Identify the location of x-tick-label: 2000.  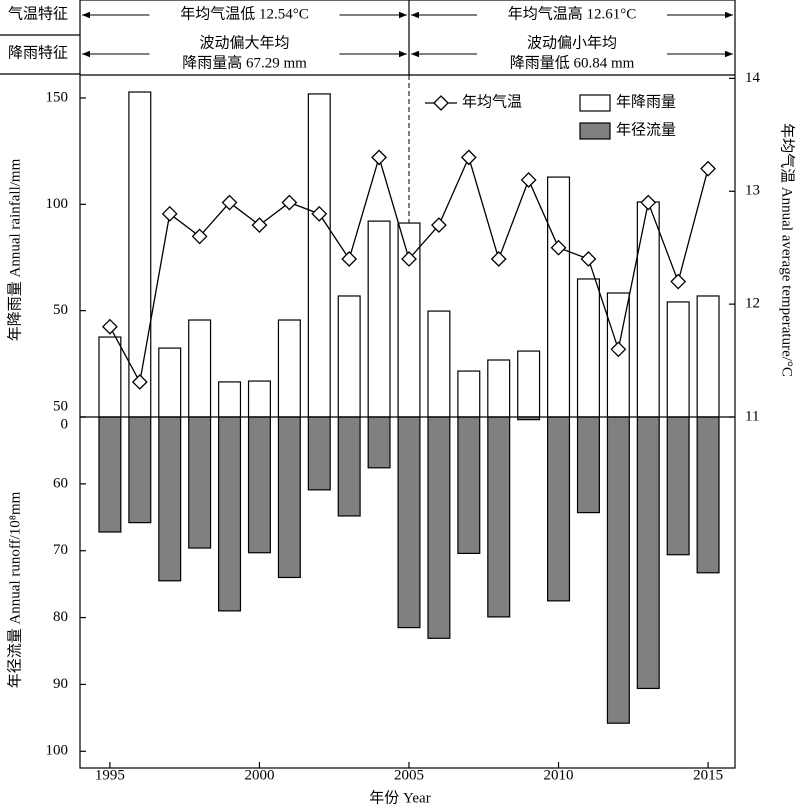
(259, 775).